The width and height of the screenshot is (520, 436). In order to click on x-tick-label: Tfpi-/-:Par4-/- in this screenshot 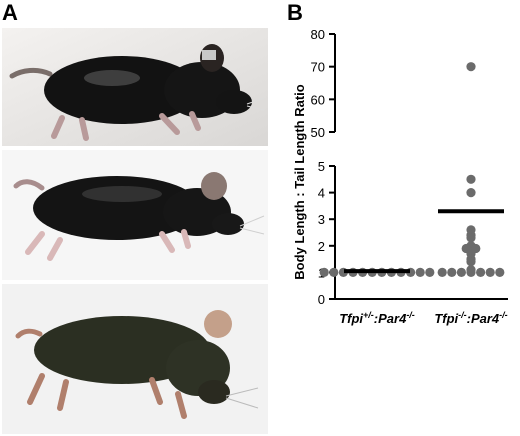, I will do `click(470, 318)`.